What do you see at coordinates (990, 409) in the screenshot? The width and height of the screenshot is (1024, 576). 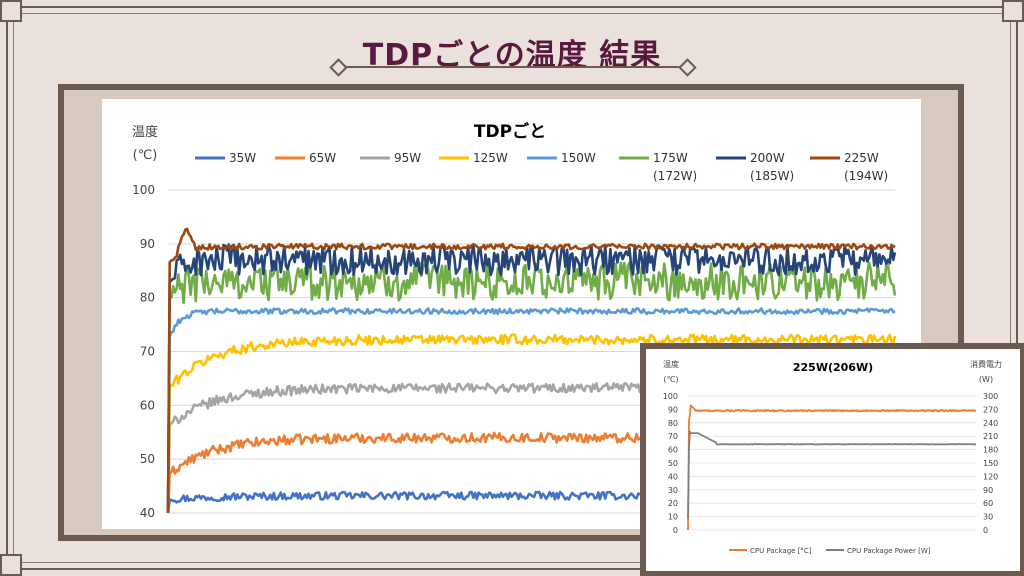 I see `inset-y2-tick-label: 270` at bounding box center [990, 409].